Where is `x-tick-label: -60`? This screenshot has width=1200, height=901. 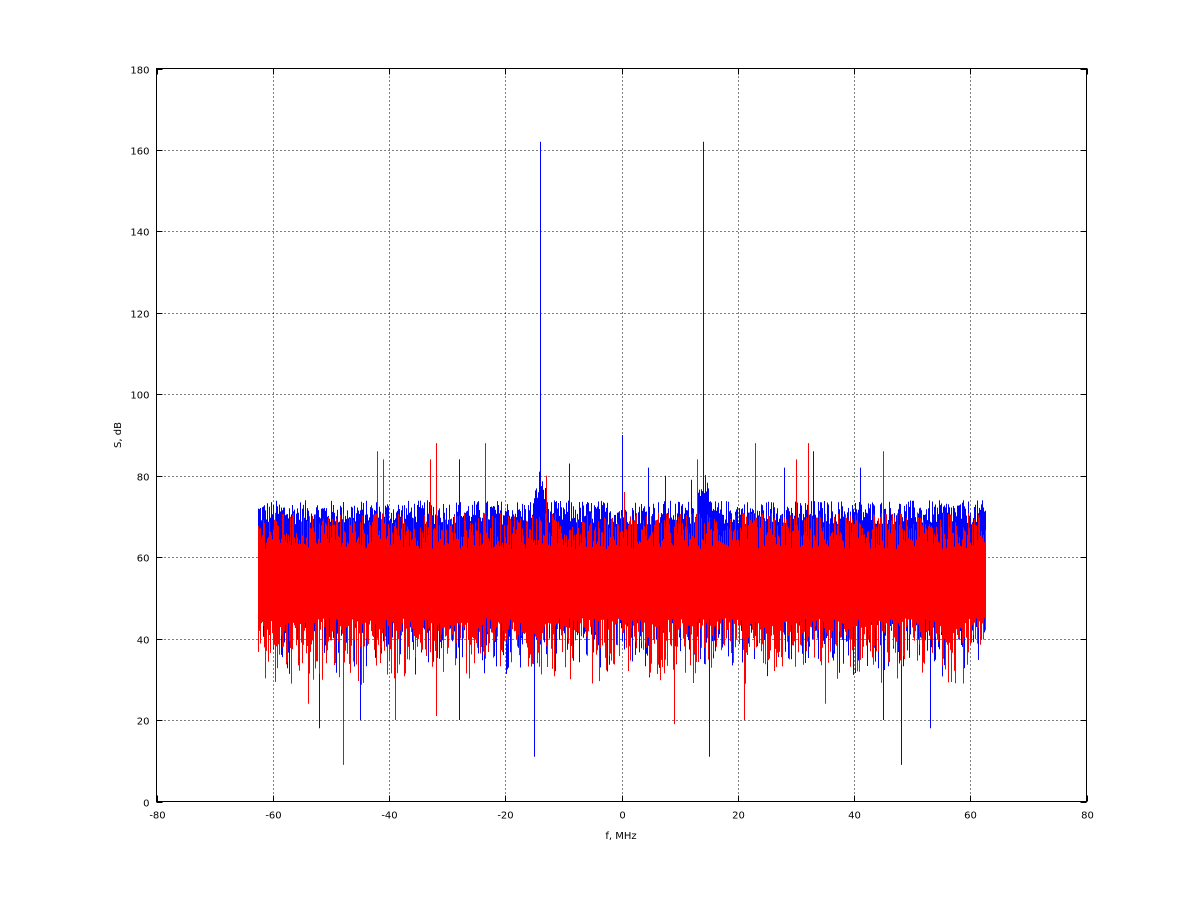 x-tick-label: -60 is located at coordinates (273, 816).